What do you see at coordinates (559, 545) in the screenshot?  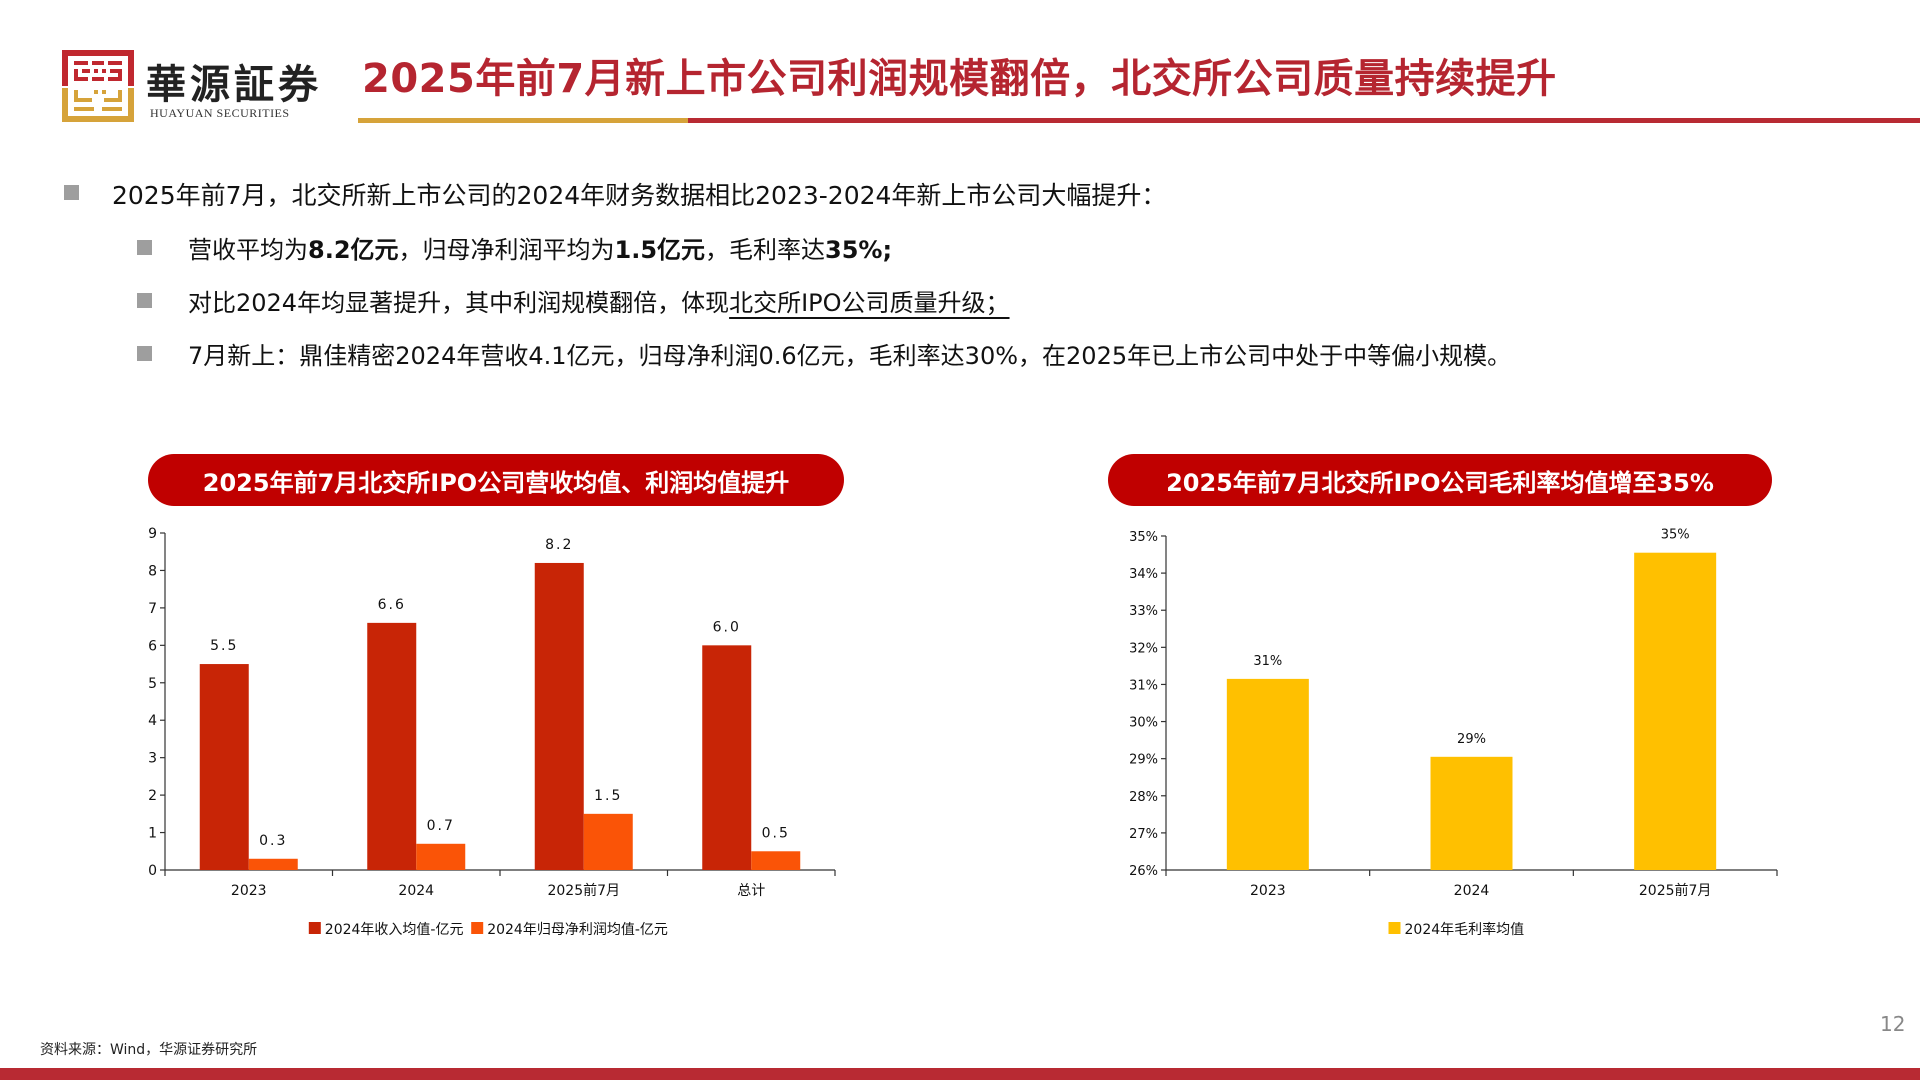 I see `bar-value-label: 8.2` at bounding box center [559, 545].